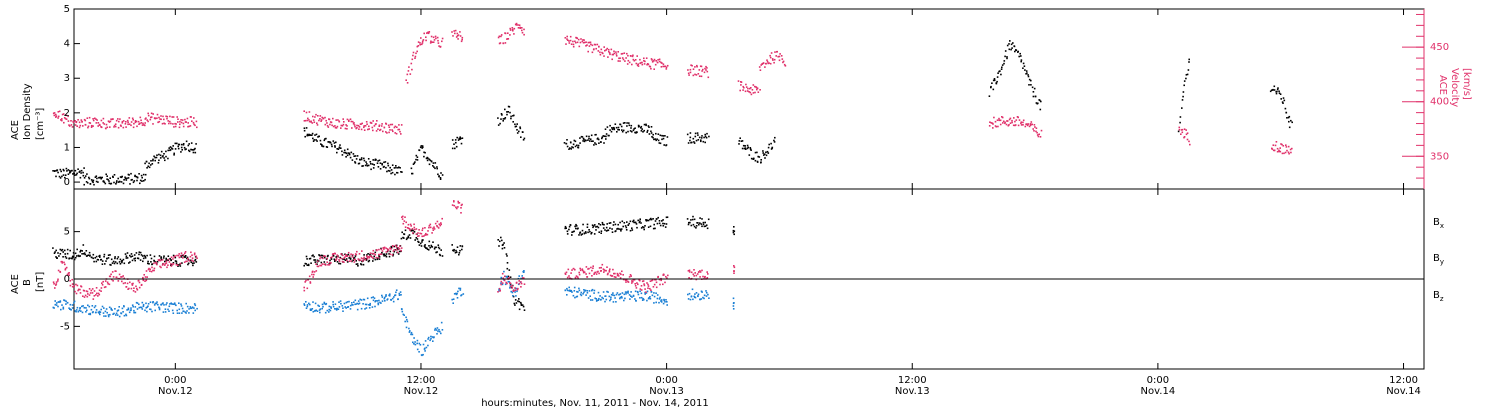  Describe the element at coordinates (1158, 380) in the screenshot. I see `x-tick-time-label-4: 0:00` at that location.